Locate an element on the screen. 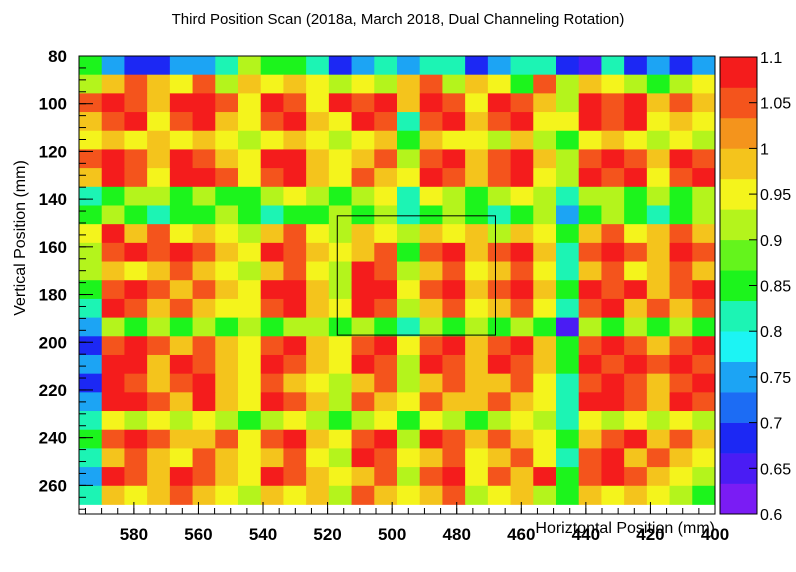 Image resolution: width=796 pixels, height=572 pixels. y-tick-label: 100 is located at coordinates (53, 104).